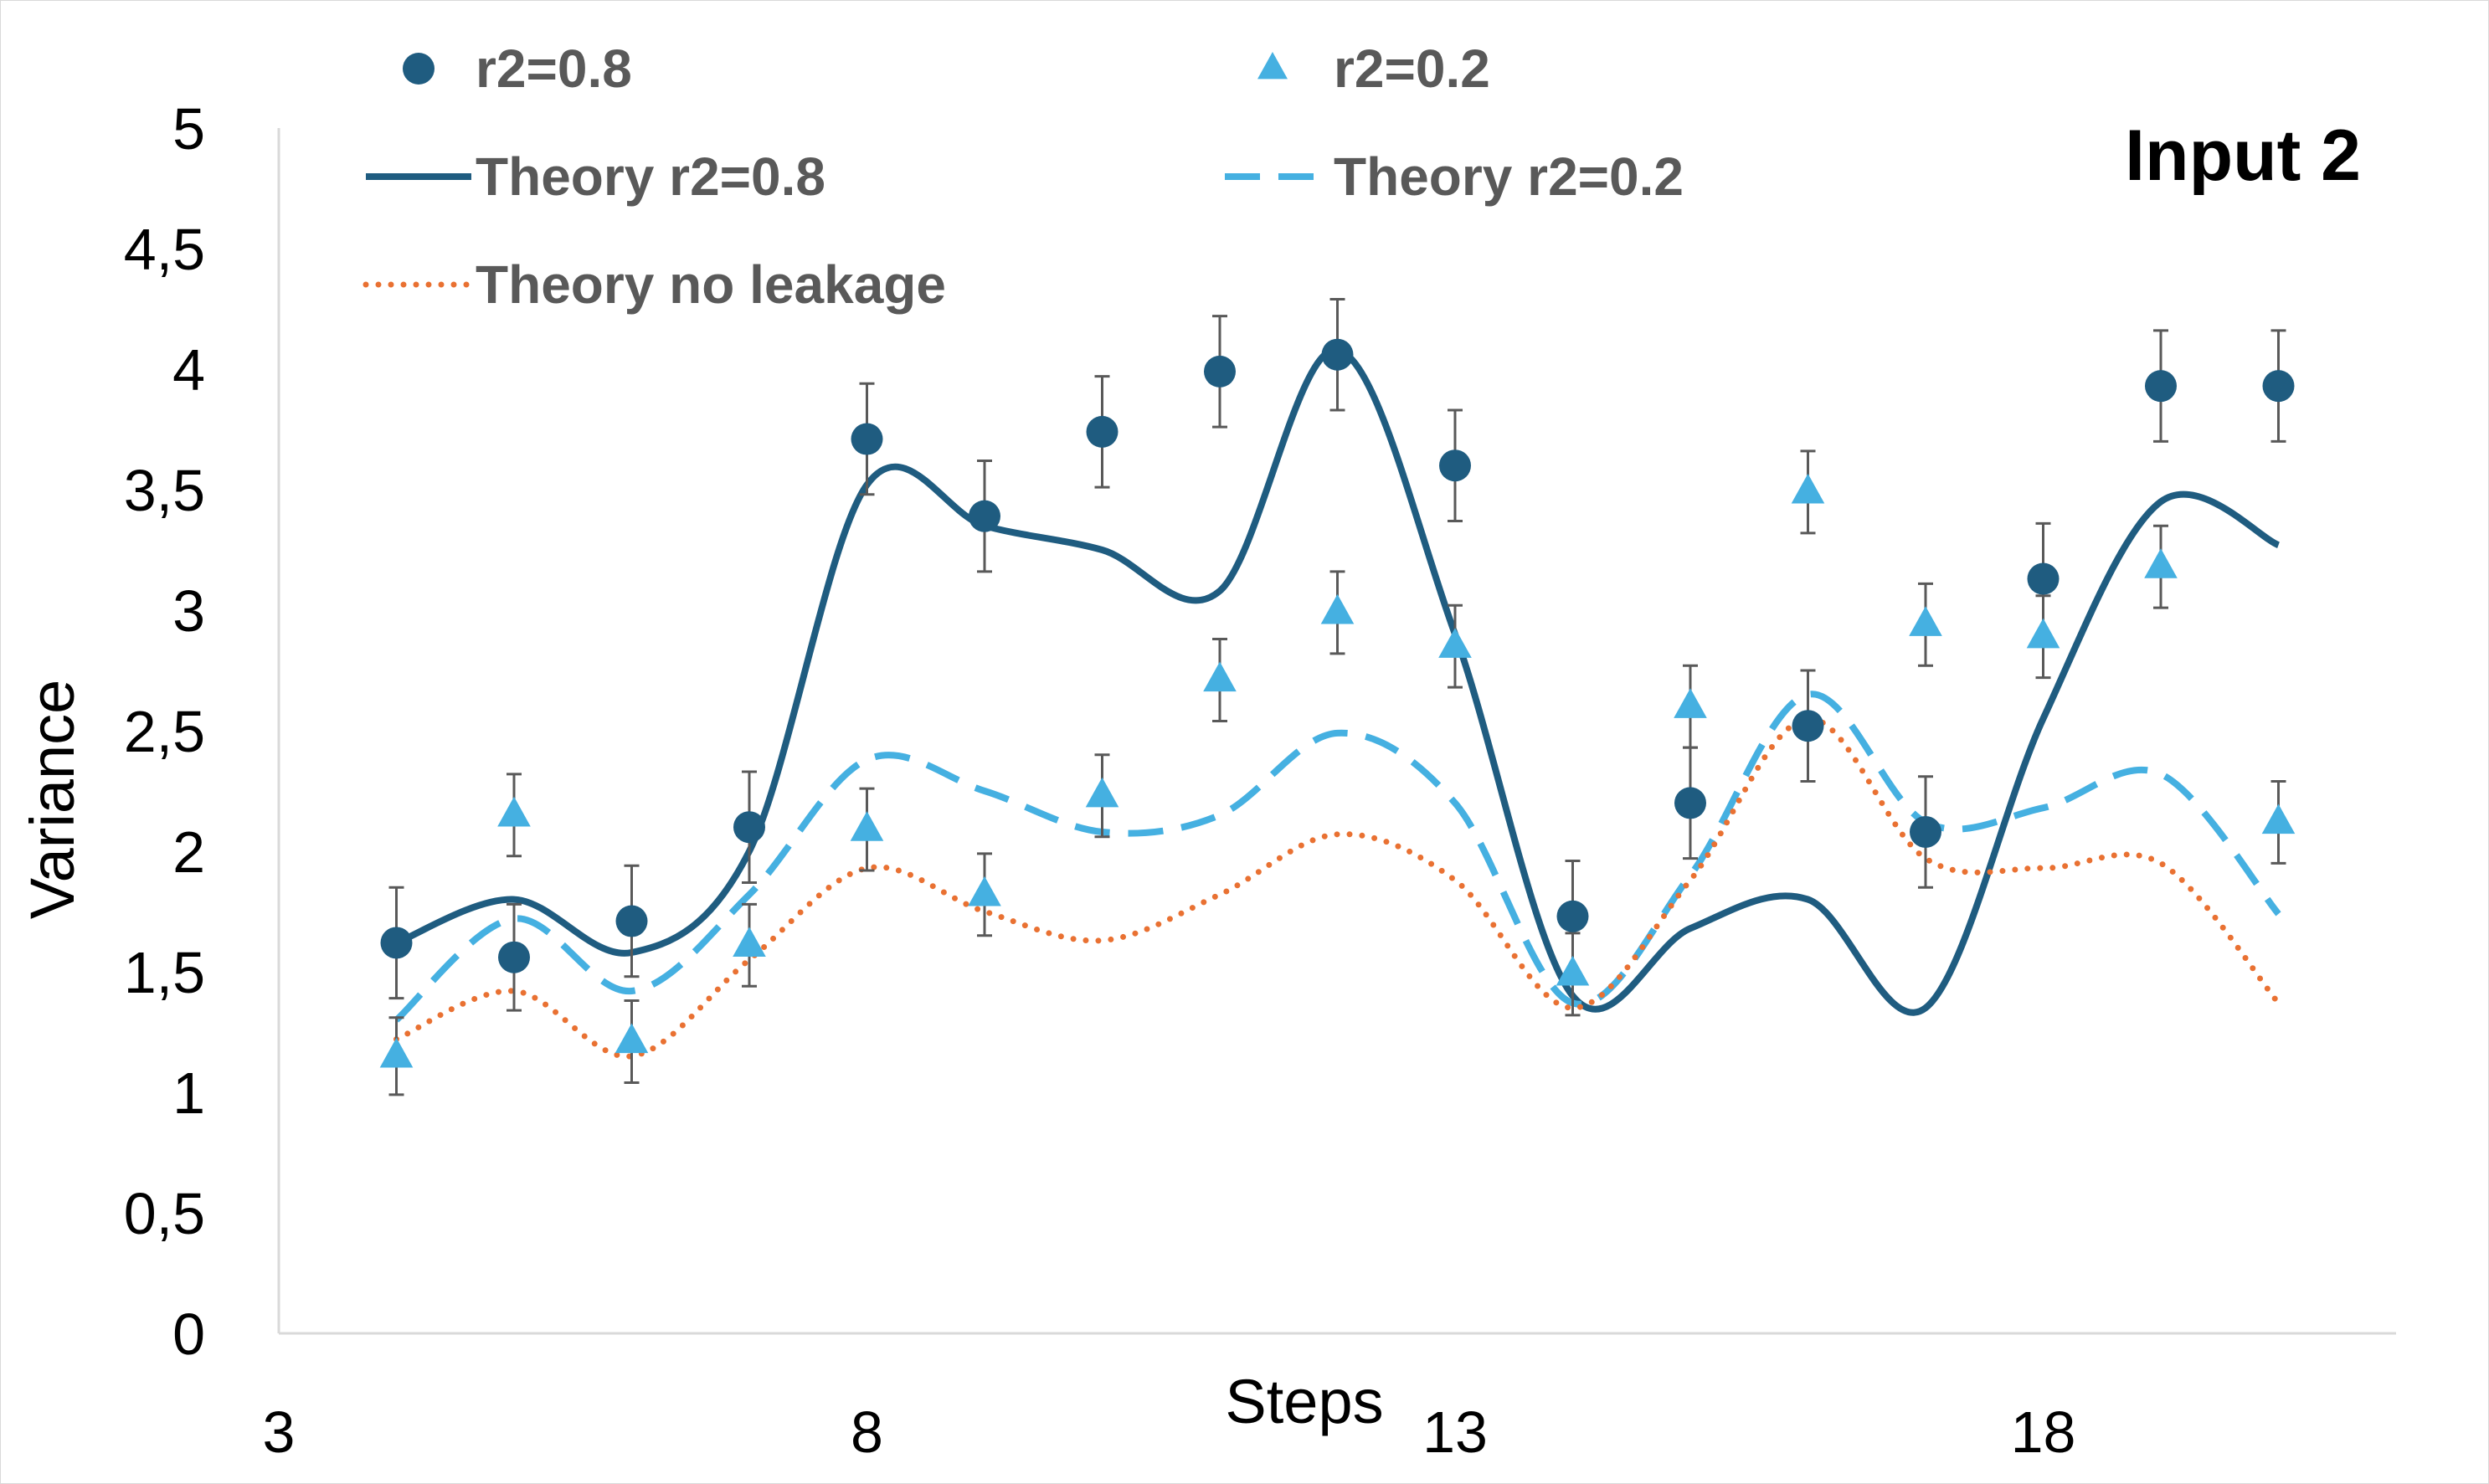 The width and height of the screenshot is (2489, 1484). Describe the element at coordinates (1509, 177) in the screenshot. I see `legend-label: Theory r2=0.2` at that location.